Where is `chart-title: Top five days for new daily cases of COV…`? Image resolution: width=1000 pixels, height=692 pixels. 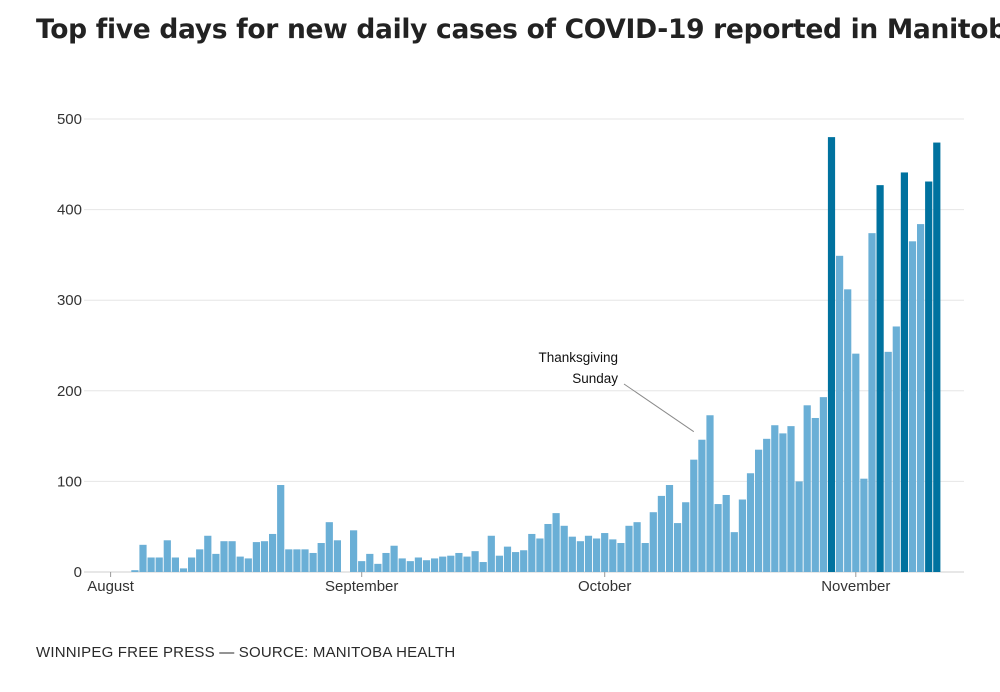
chart-title: Top five days for new daily cases of COV… is located at coordinates (518, 29).